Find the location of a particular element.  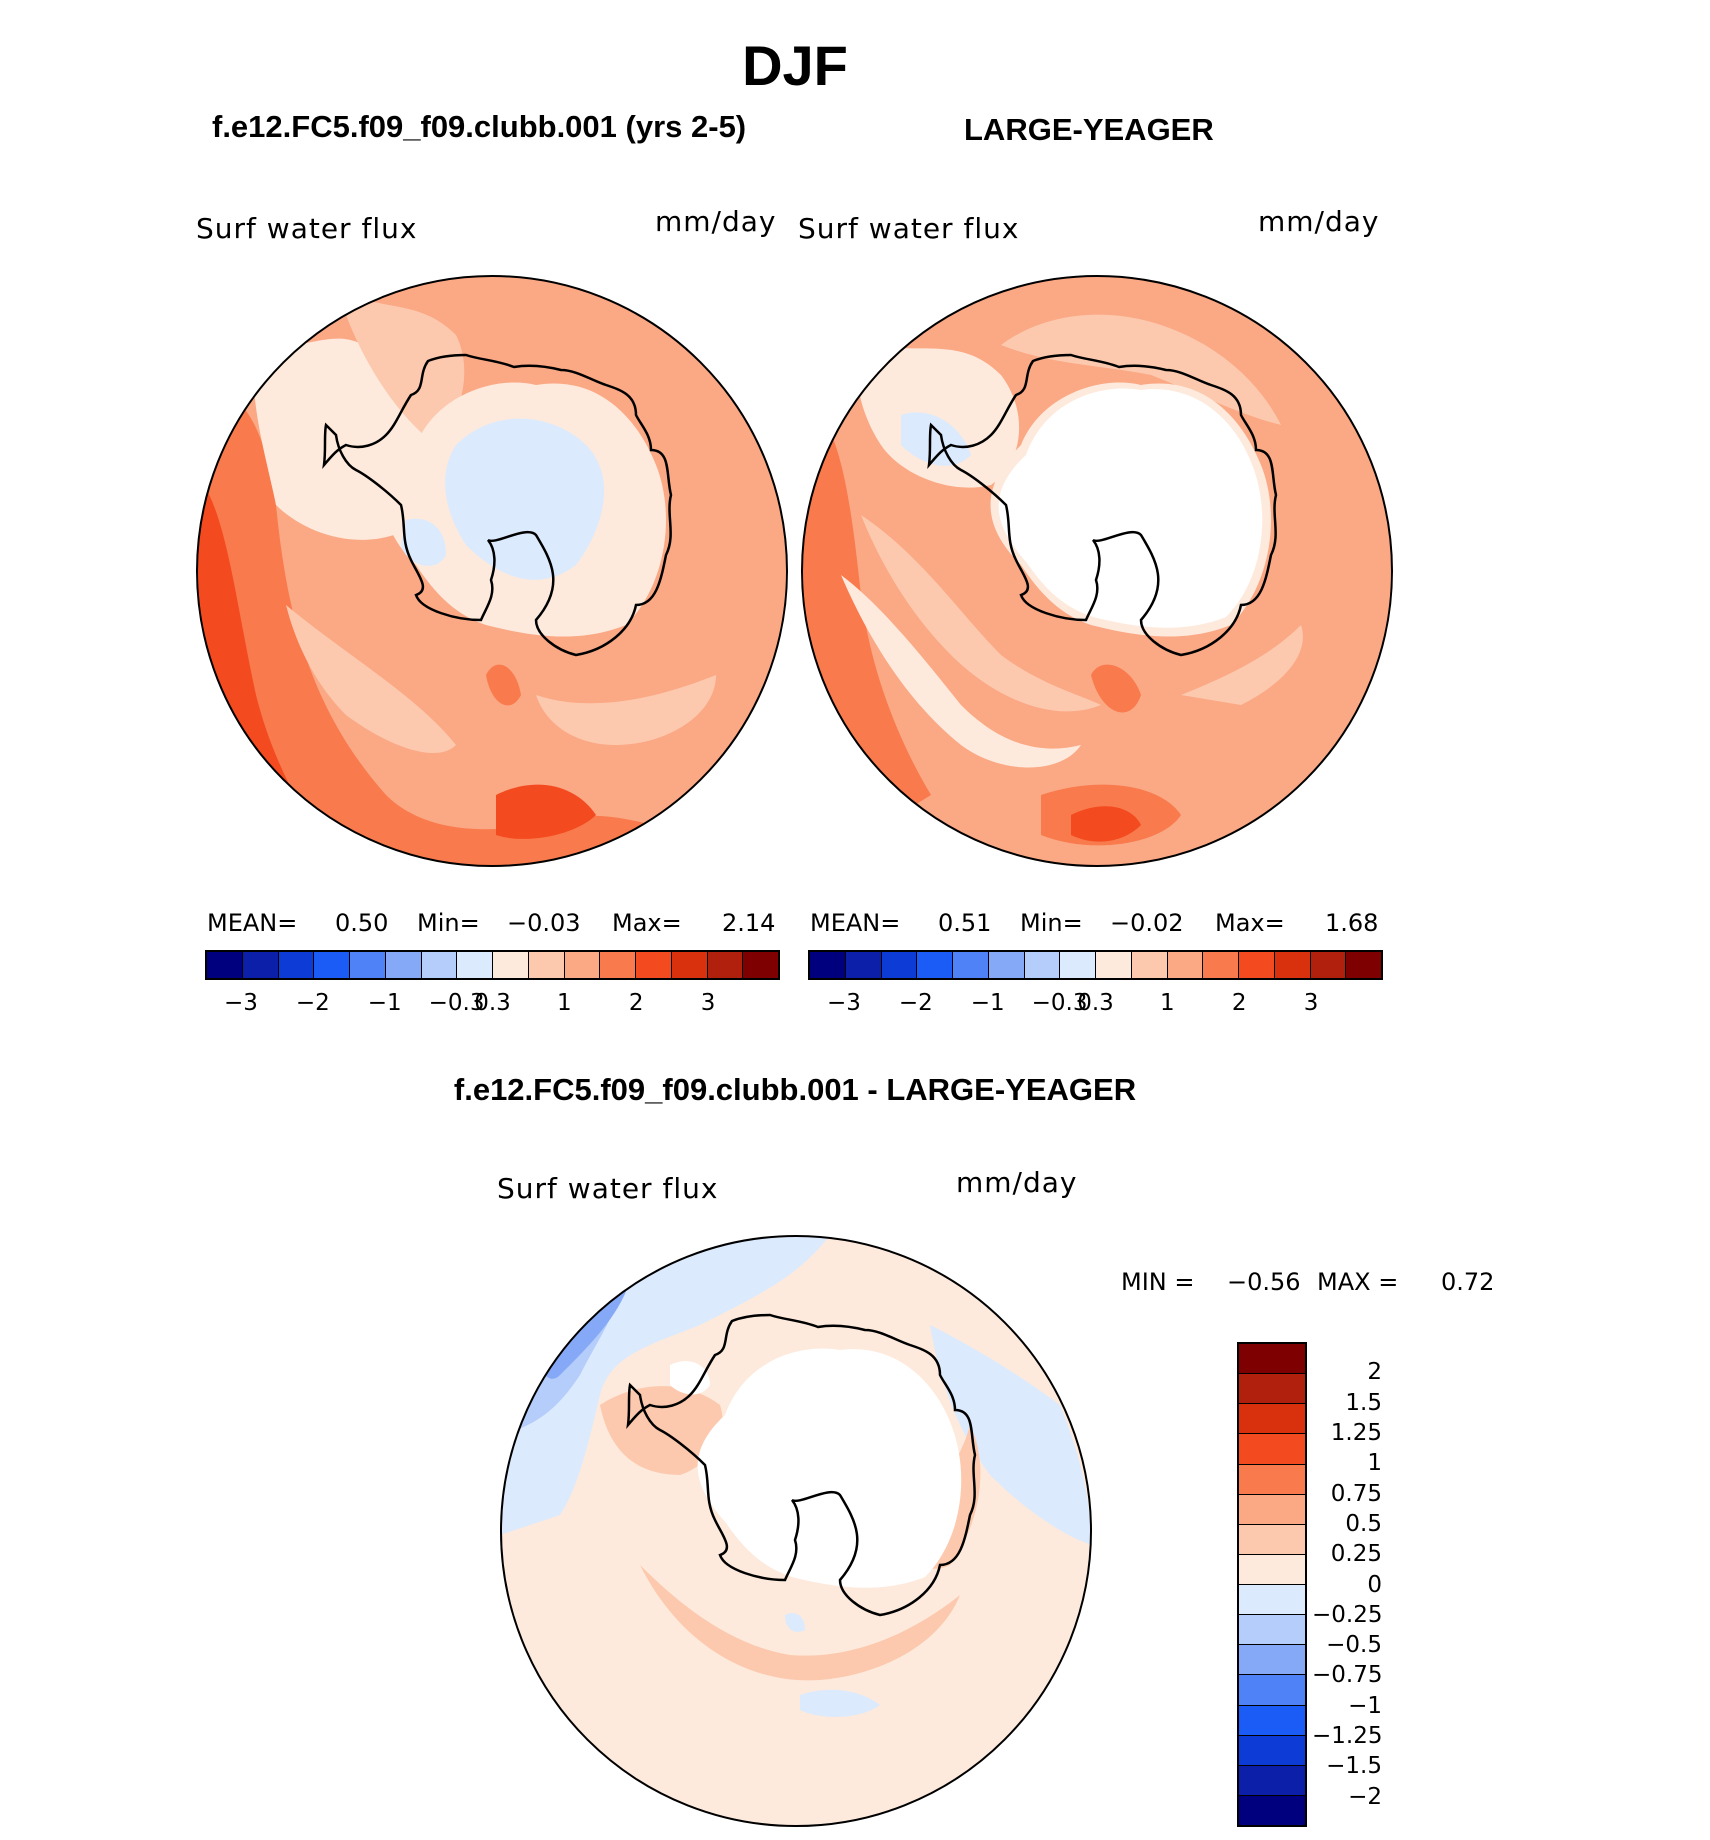

diff-field-label: Surf water flux is located at coordinates (608, 1188).